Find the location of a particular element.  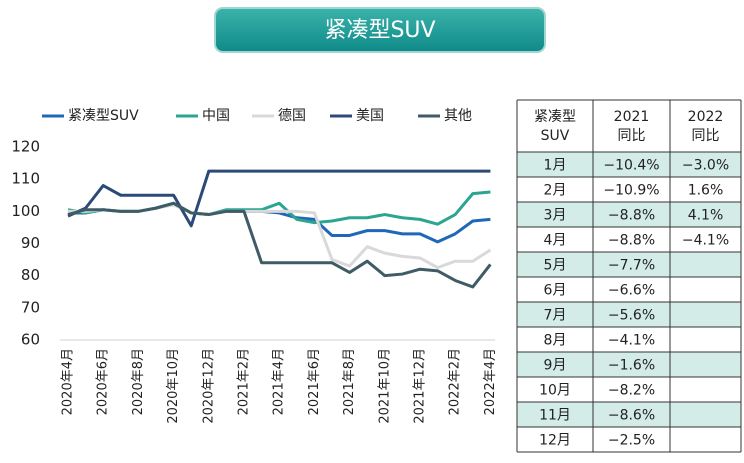

table-cell: 4月 is located at coordinates (555, 241).